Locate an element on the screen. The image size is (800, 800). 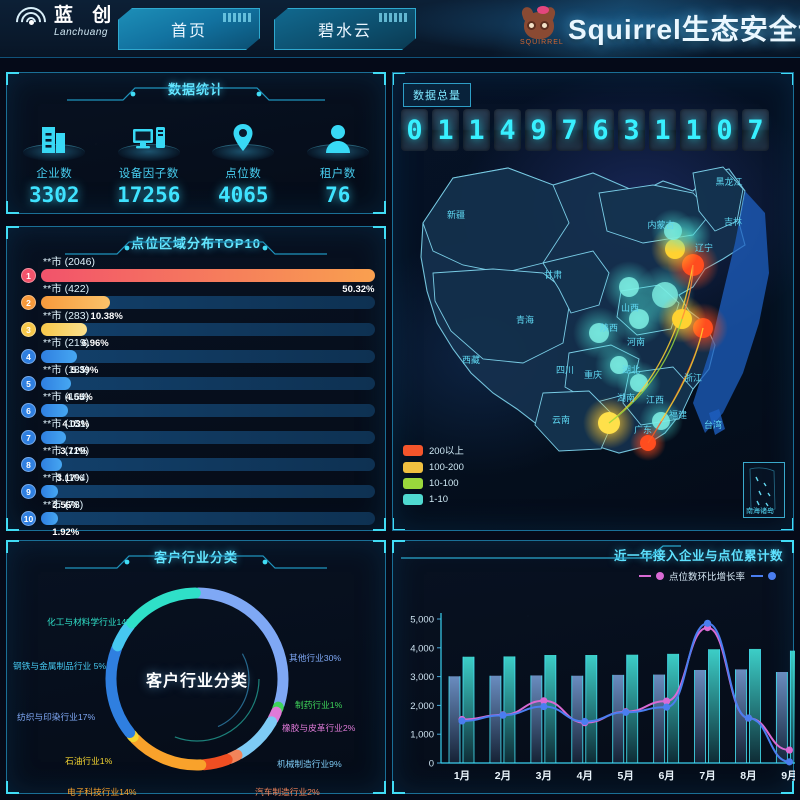
tab-bishuiyun: 碧水云 is located at coordinates (345, 29).